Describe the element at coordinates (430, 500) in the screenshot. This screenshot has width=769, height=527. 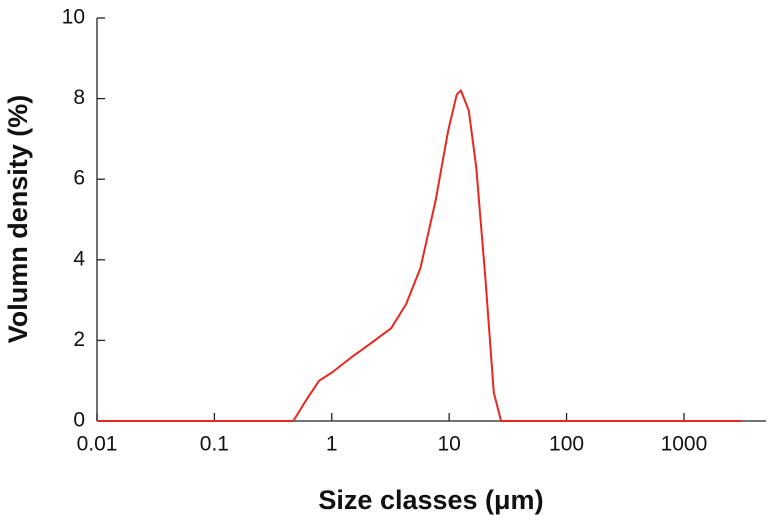
I see `x-axis-label: Size classes (μm)` at that location.